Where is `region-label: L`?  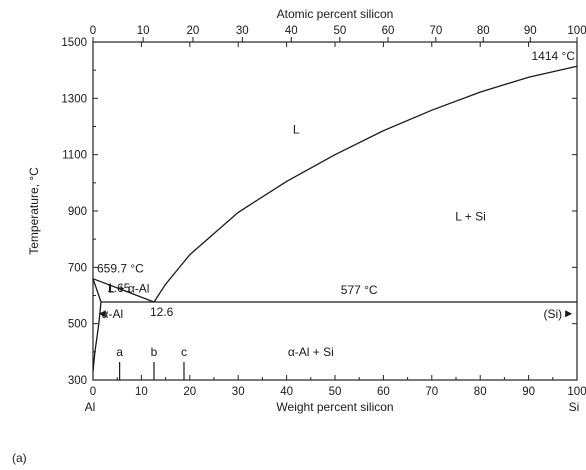 region-label: L is located at coordinates (296, 129).